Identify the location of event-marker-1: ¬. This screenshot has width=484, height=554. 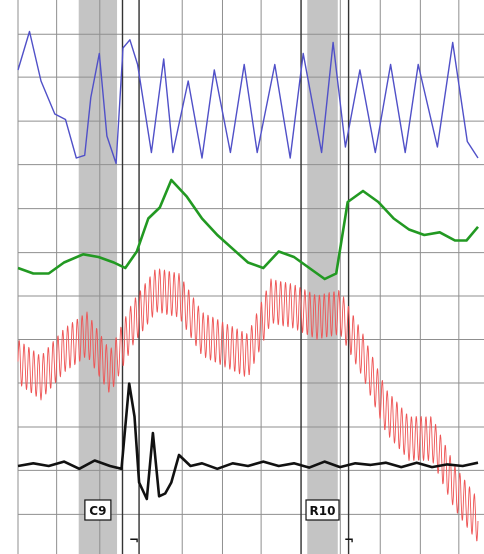
(134, 540).